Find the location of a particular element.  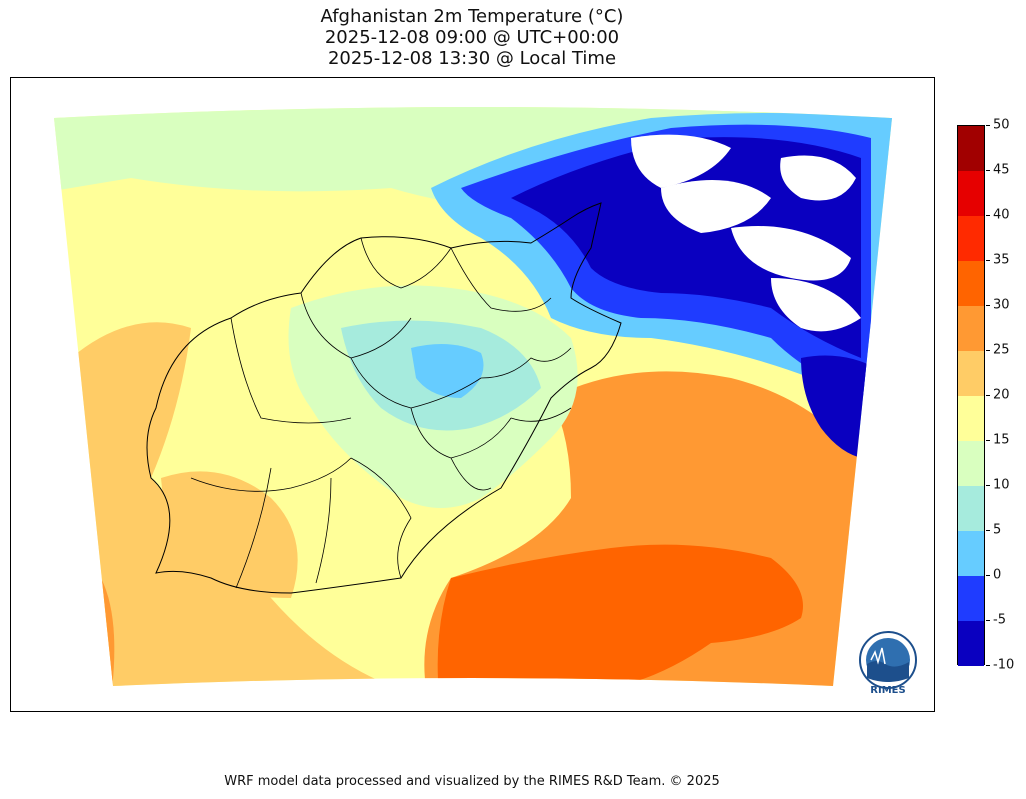

colorbar-tick-label: 20 is located at coordinates (1001, 395).